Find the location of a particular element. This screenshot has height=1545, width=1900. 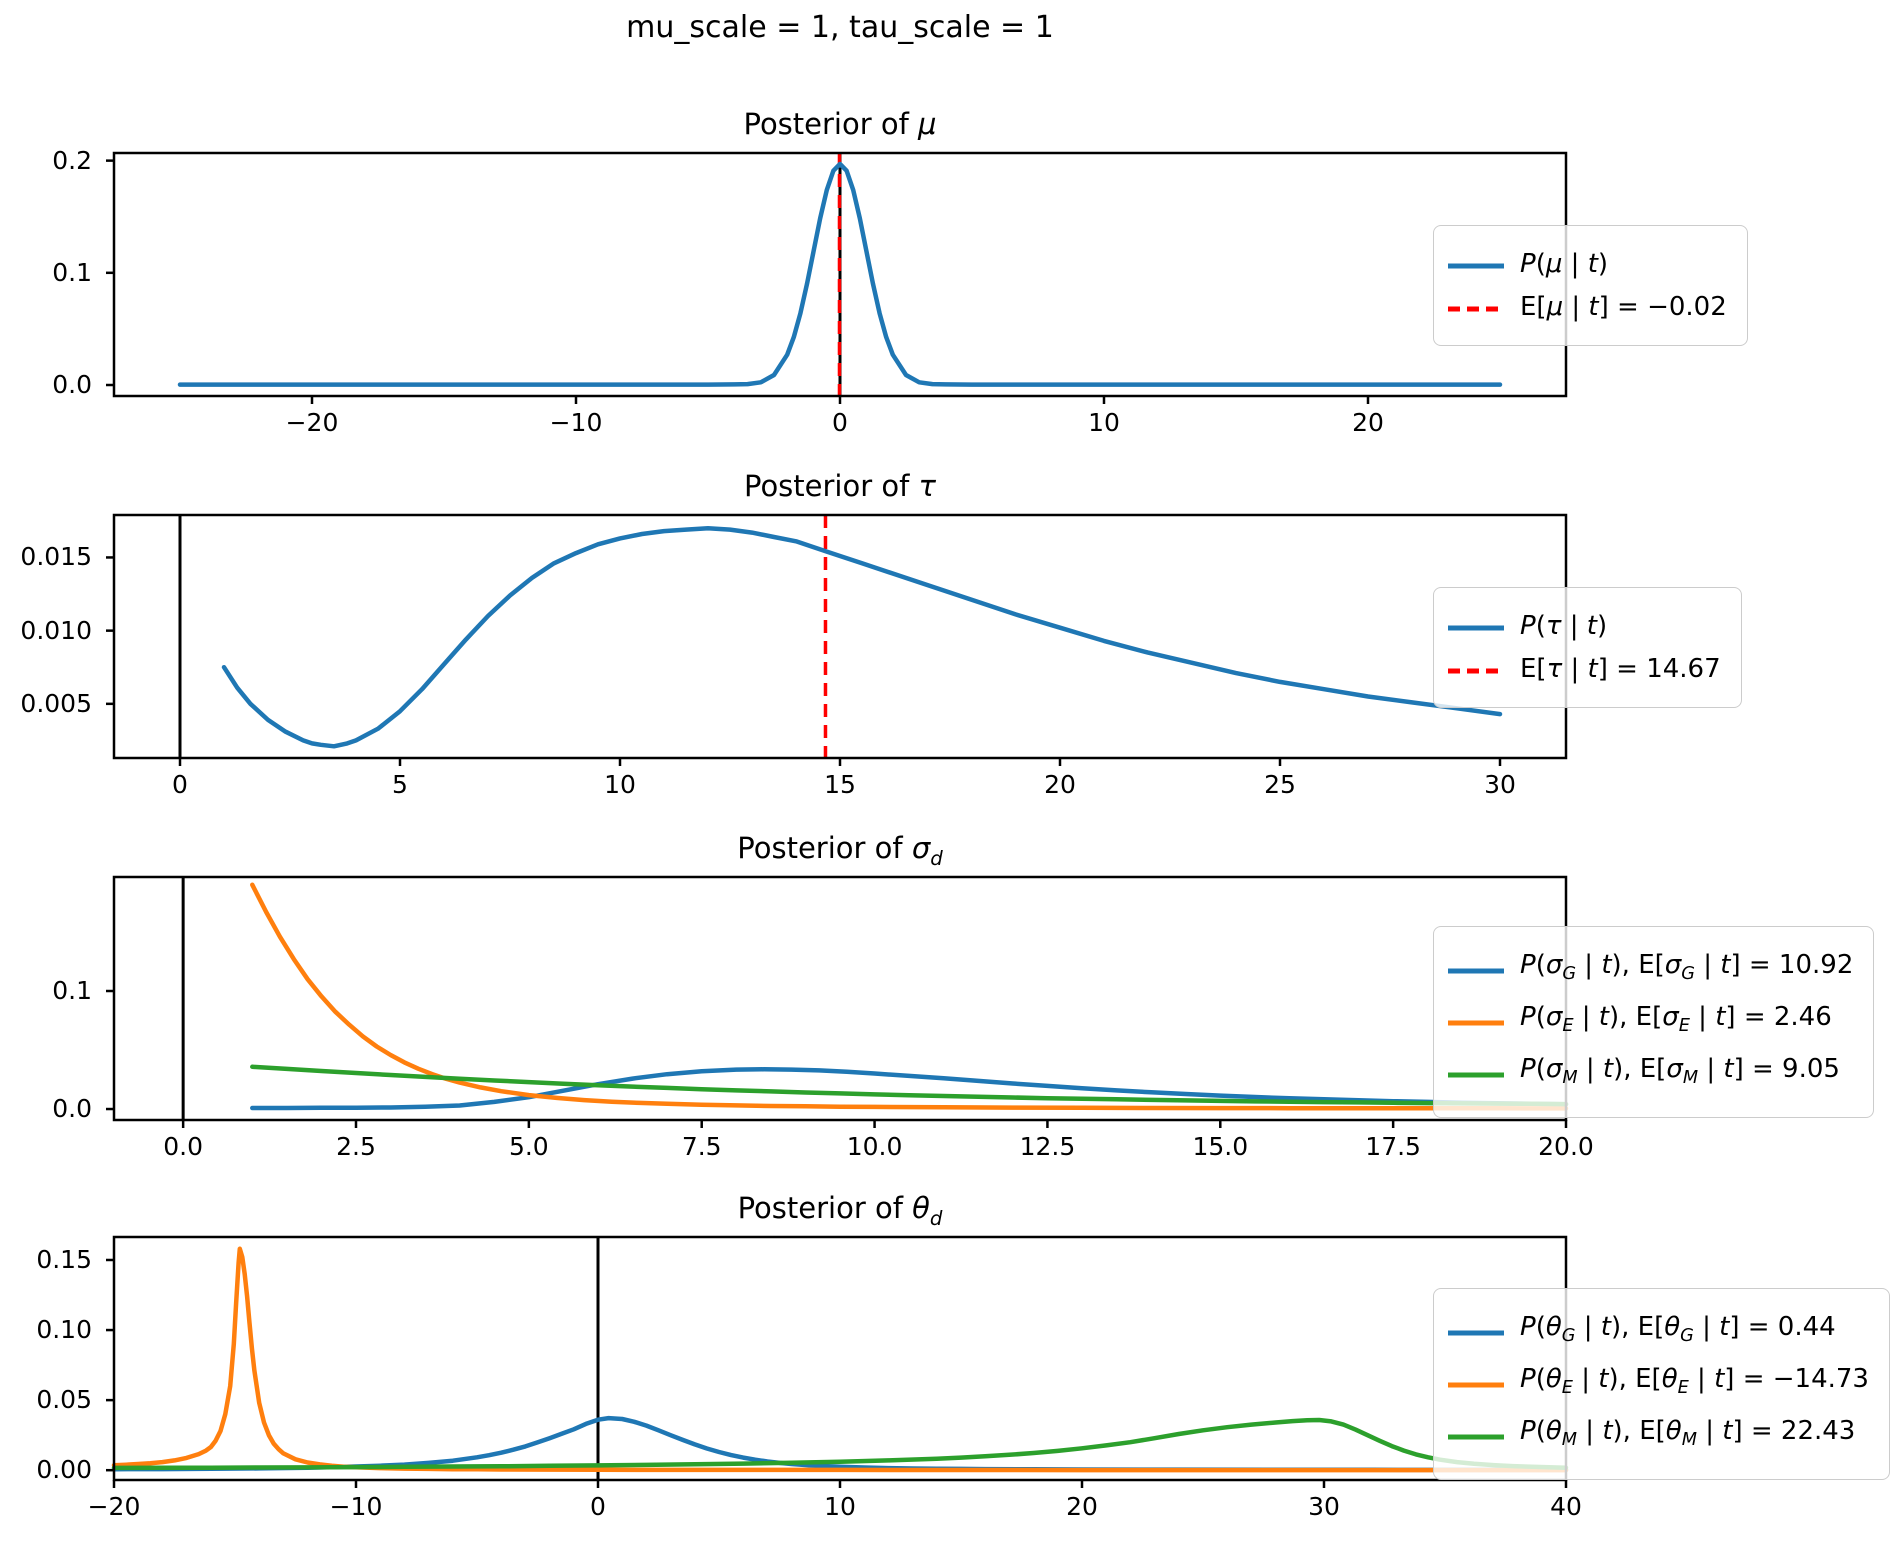

posterior-sigma-g-curve is located at coordinates (909, 1089).